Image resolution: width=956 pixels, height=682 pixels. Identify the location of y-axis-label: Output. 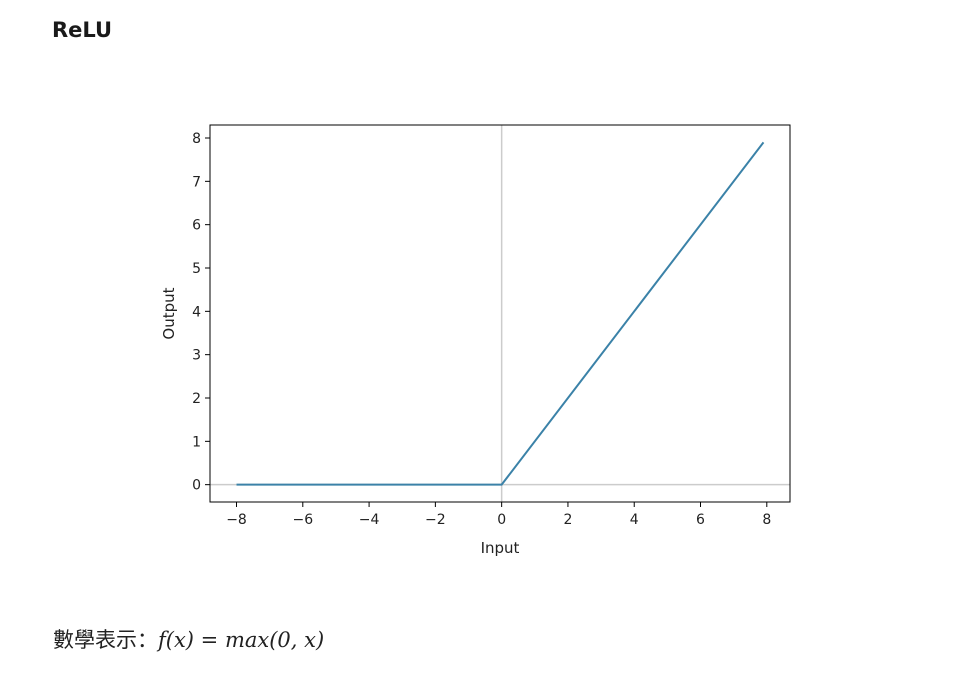
(169, 313).